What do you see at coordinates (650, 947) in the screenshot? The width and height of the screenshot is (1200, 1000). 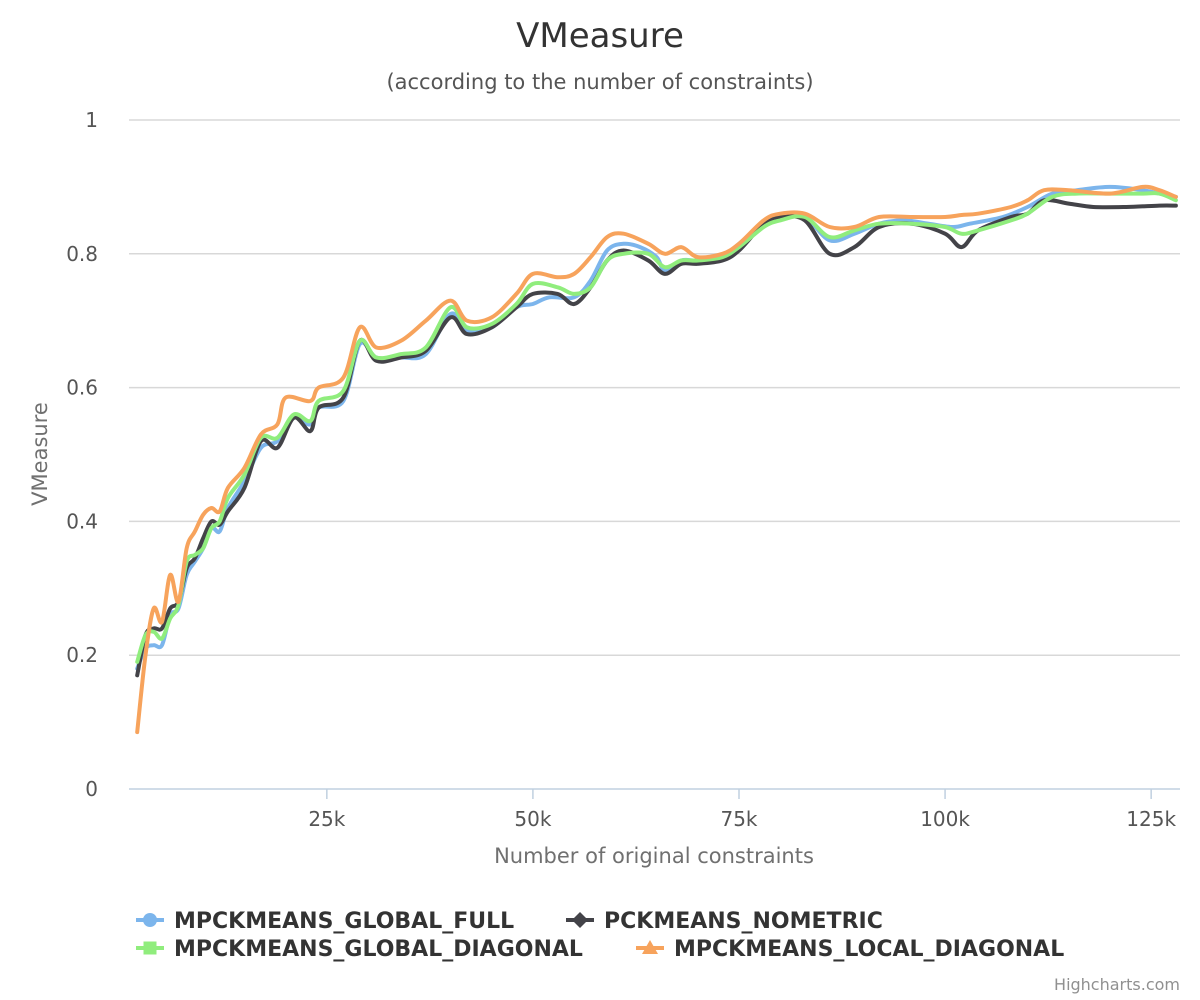 I see `legend-marker-triangle` at bounding box center [650, 947].